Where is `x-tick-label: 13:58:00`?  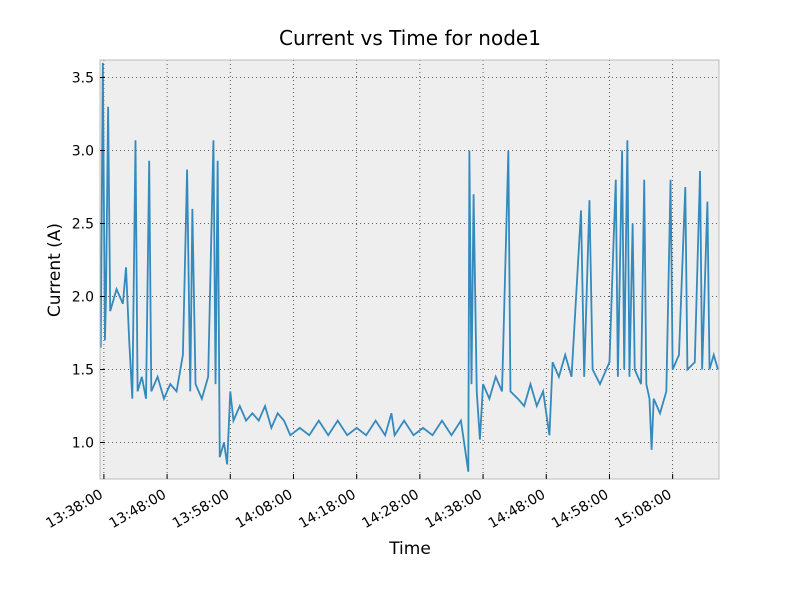
x-tick-label: 13:58:00 is located at coordinates (201, 509).